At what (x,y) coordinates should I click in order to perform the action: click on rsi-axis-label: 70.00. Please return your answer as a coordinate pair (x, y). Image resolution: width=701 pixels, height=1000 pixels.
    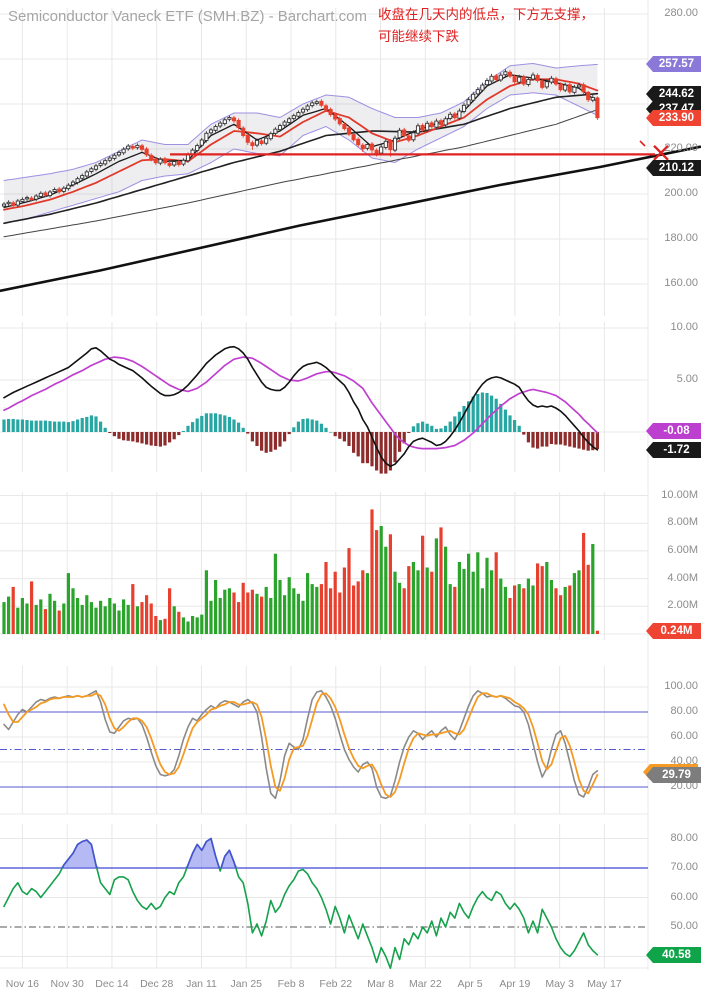
    Looking at the image, I should click on (684, 867).